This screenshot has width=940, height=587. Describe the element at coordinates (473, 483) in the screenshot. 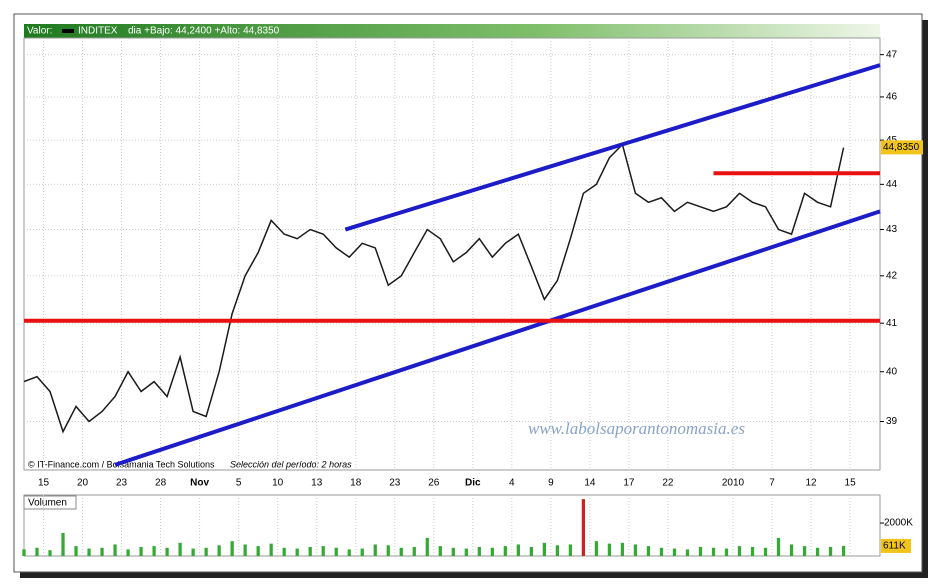

I see `x-tick-label: Dic` at that location.